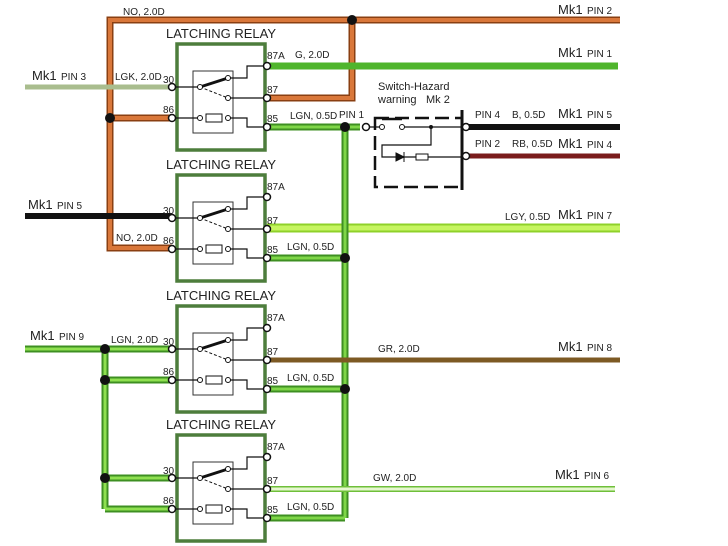 The width and height of the screenshot is (728, 546). Describe the element at coordinates (585, 113) in the screenshot. I see `conn-mk1-pin5-out: Mk1 PIN 5` at that location.